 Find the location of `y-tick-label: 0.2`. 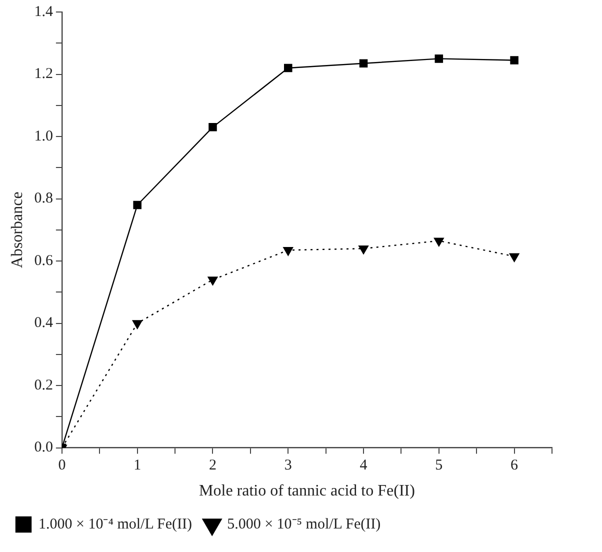

y-tick-label: 0.2 is located at coordinates (43, 385).